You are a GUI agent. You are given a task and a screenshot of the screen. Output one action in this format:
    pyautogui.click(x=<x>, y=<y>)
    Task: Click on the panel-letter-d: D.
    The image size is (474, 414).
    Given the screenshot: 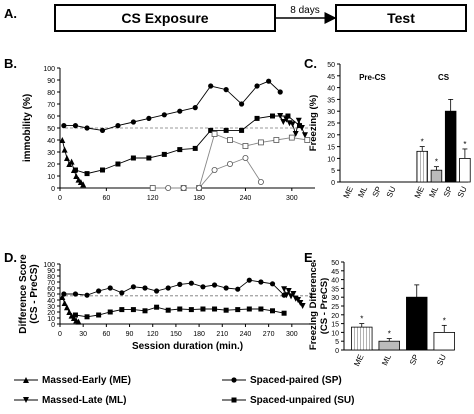 What is the action you would take?
    pyautogui.click(x=10, y=257)
    